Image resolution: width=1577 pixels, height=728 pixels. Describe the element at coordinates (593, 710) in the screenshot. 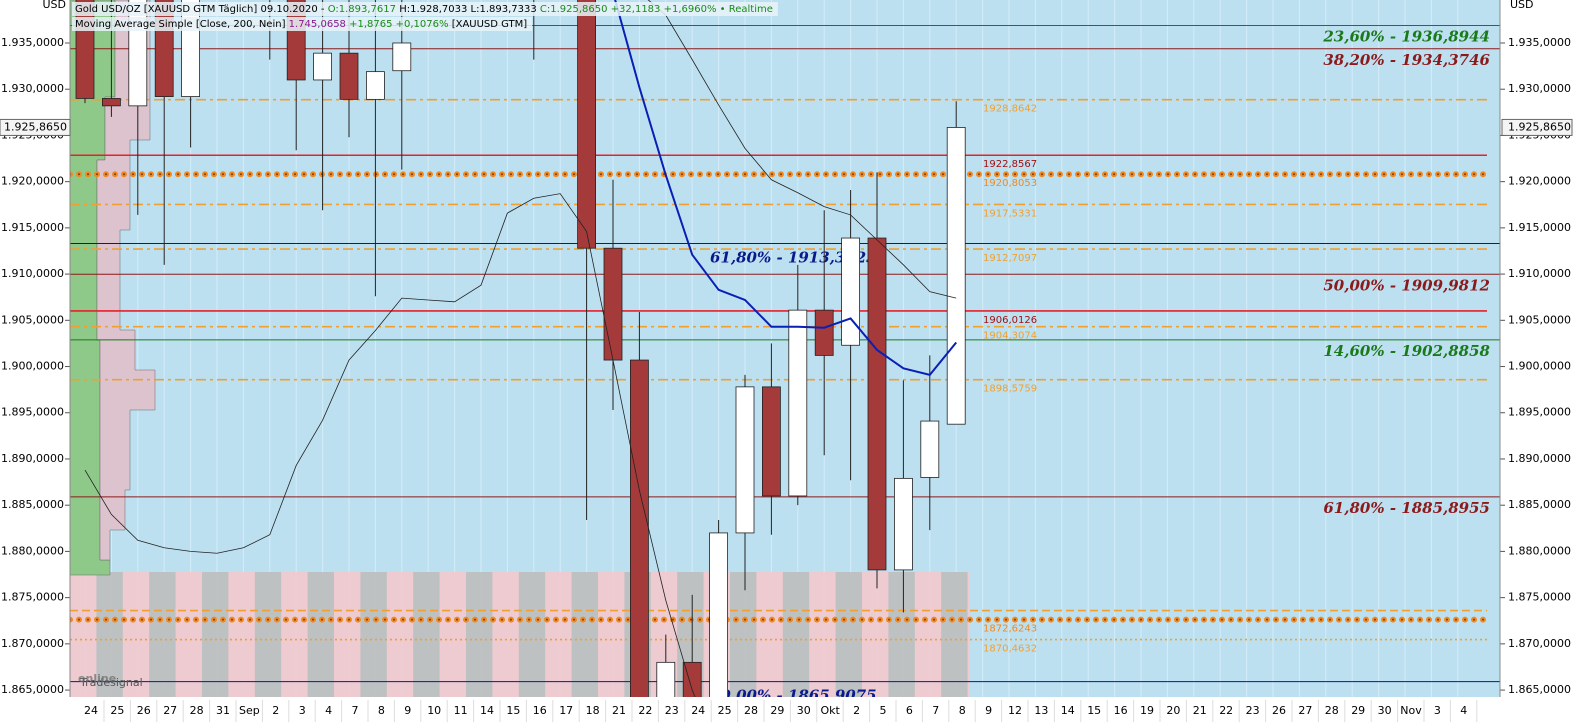

I see `x-tick-label: 18` at that location.